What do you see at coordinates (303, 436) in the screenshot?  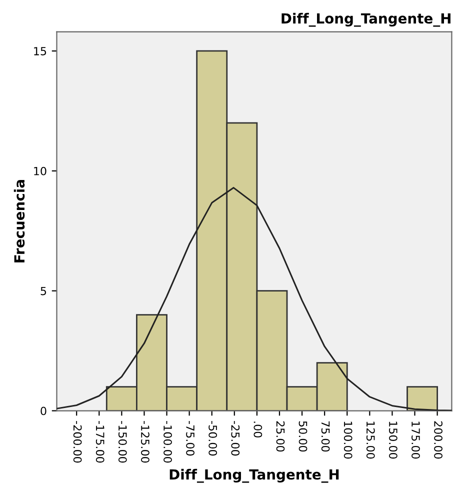 I see `x-tick-label: 50.00` at bounding box center [303, 436].